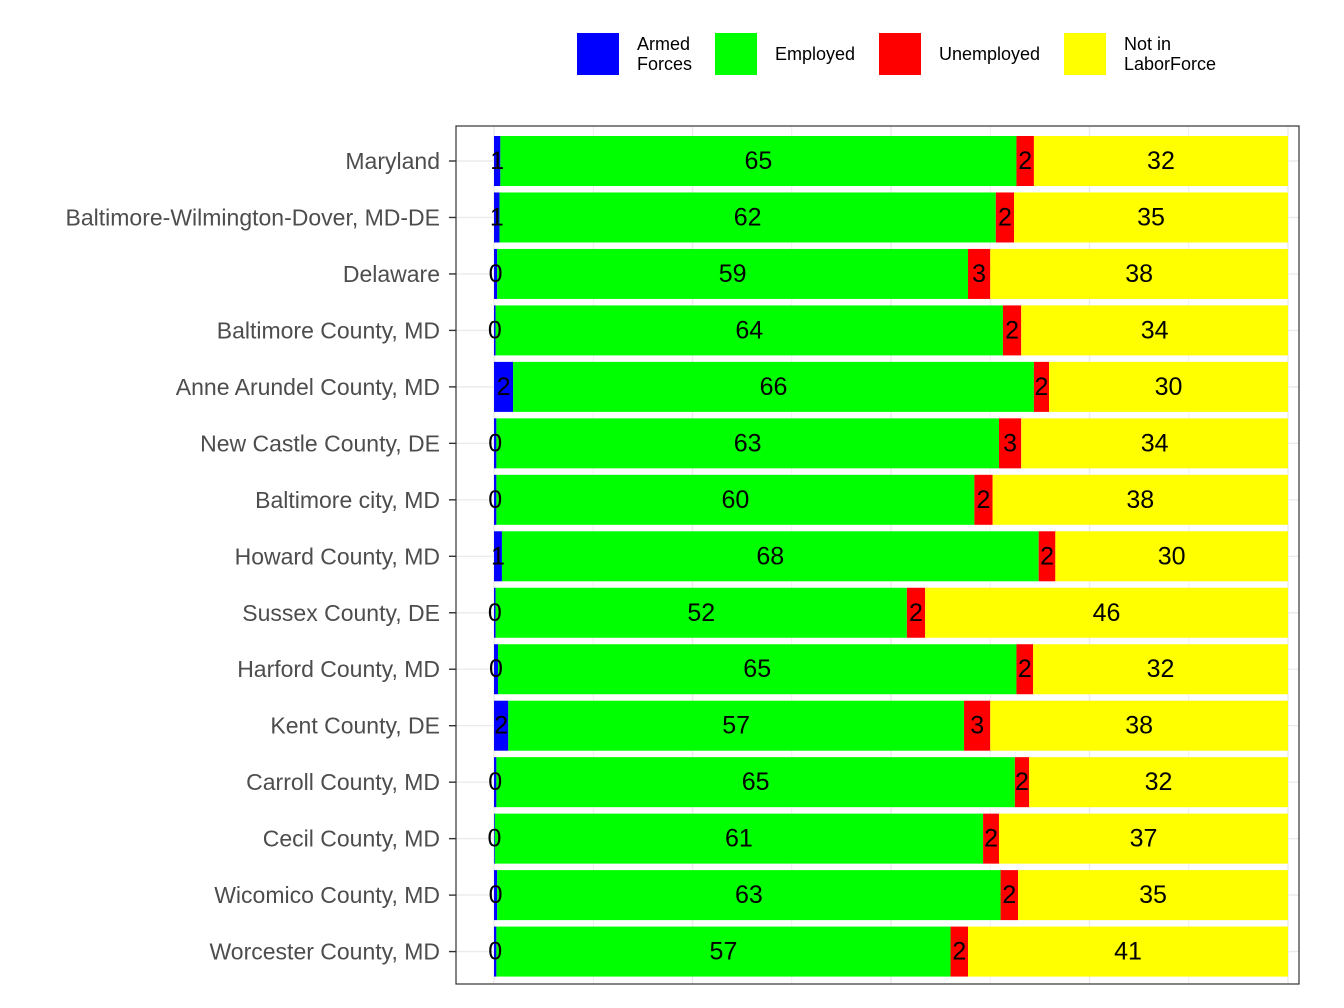 Image resolution: width=1344 pixels, height=1008 pixels. I want to click on bar-employed-cecil-county-md, so click(739, 838).